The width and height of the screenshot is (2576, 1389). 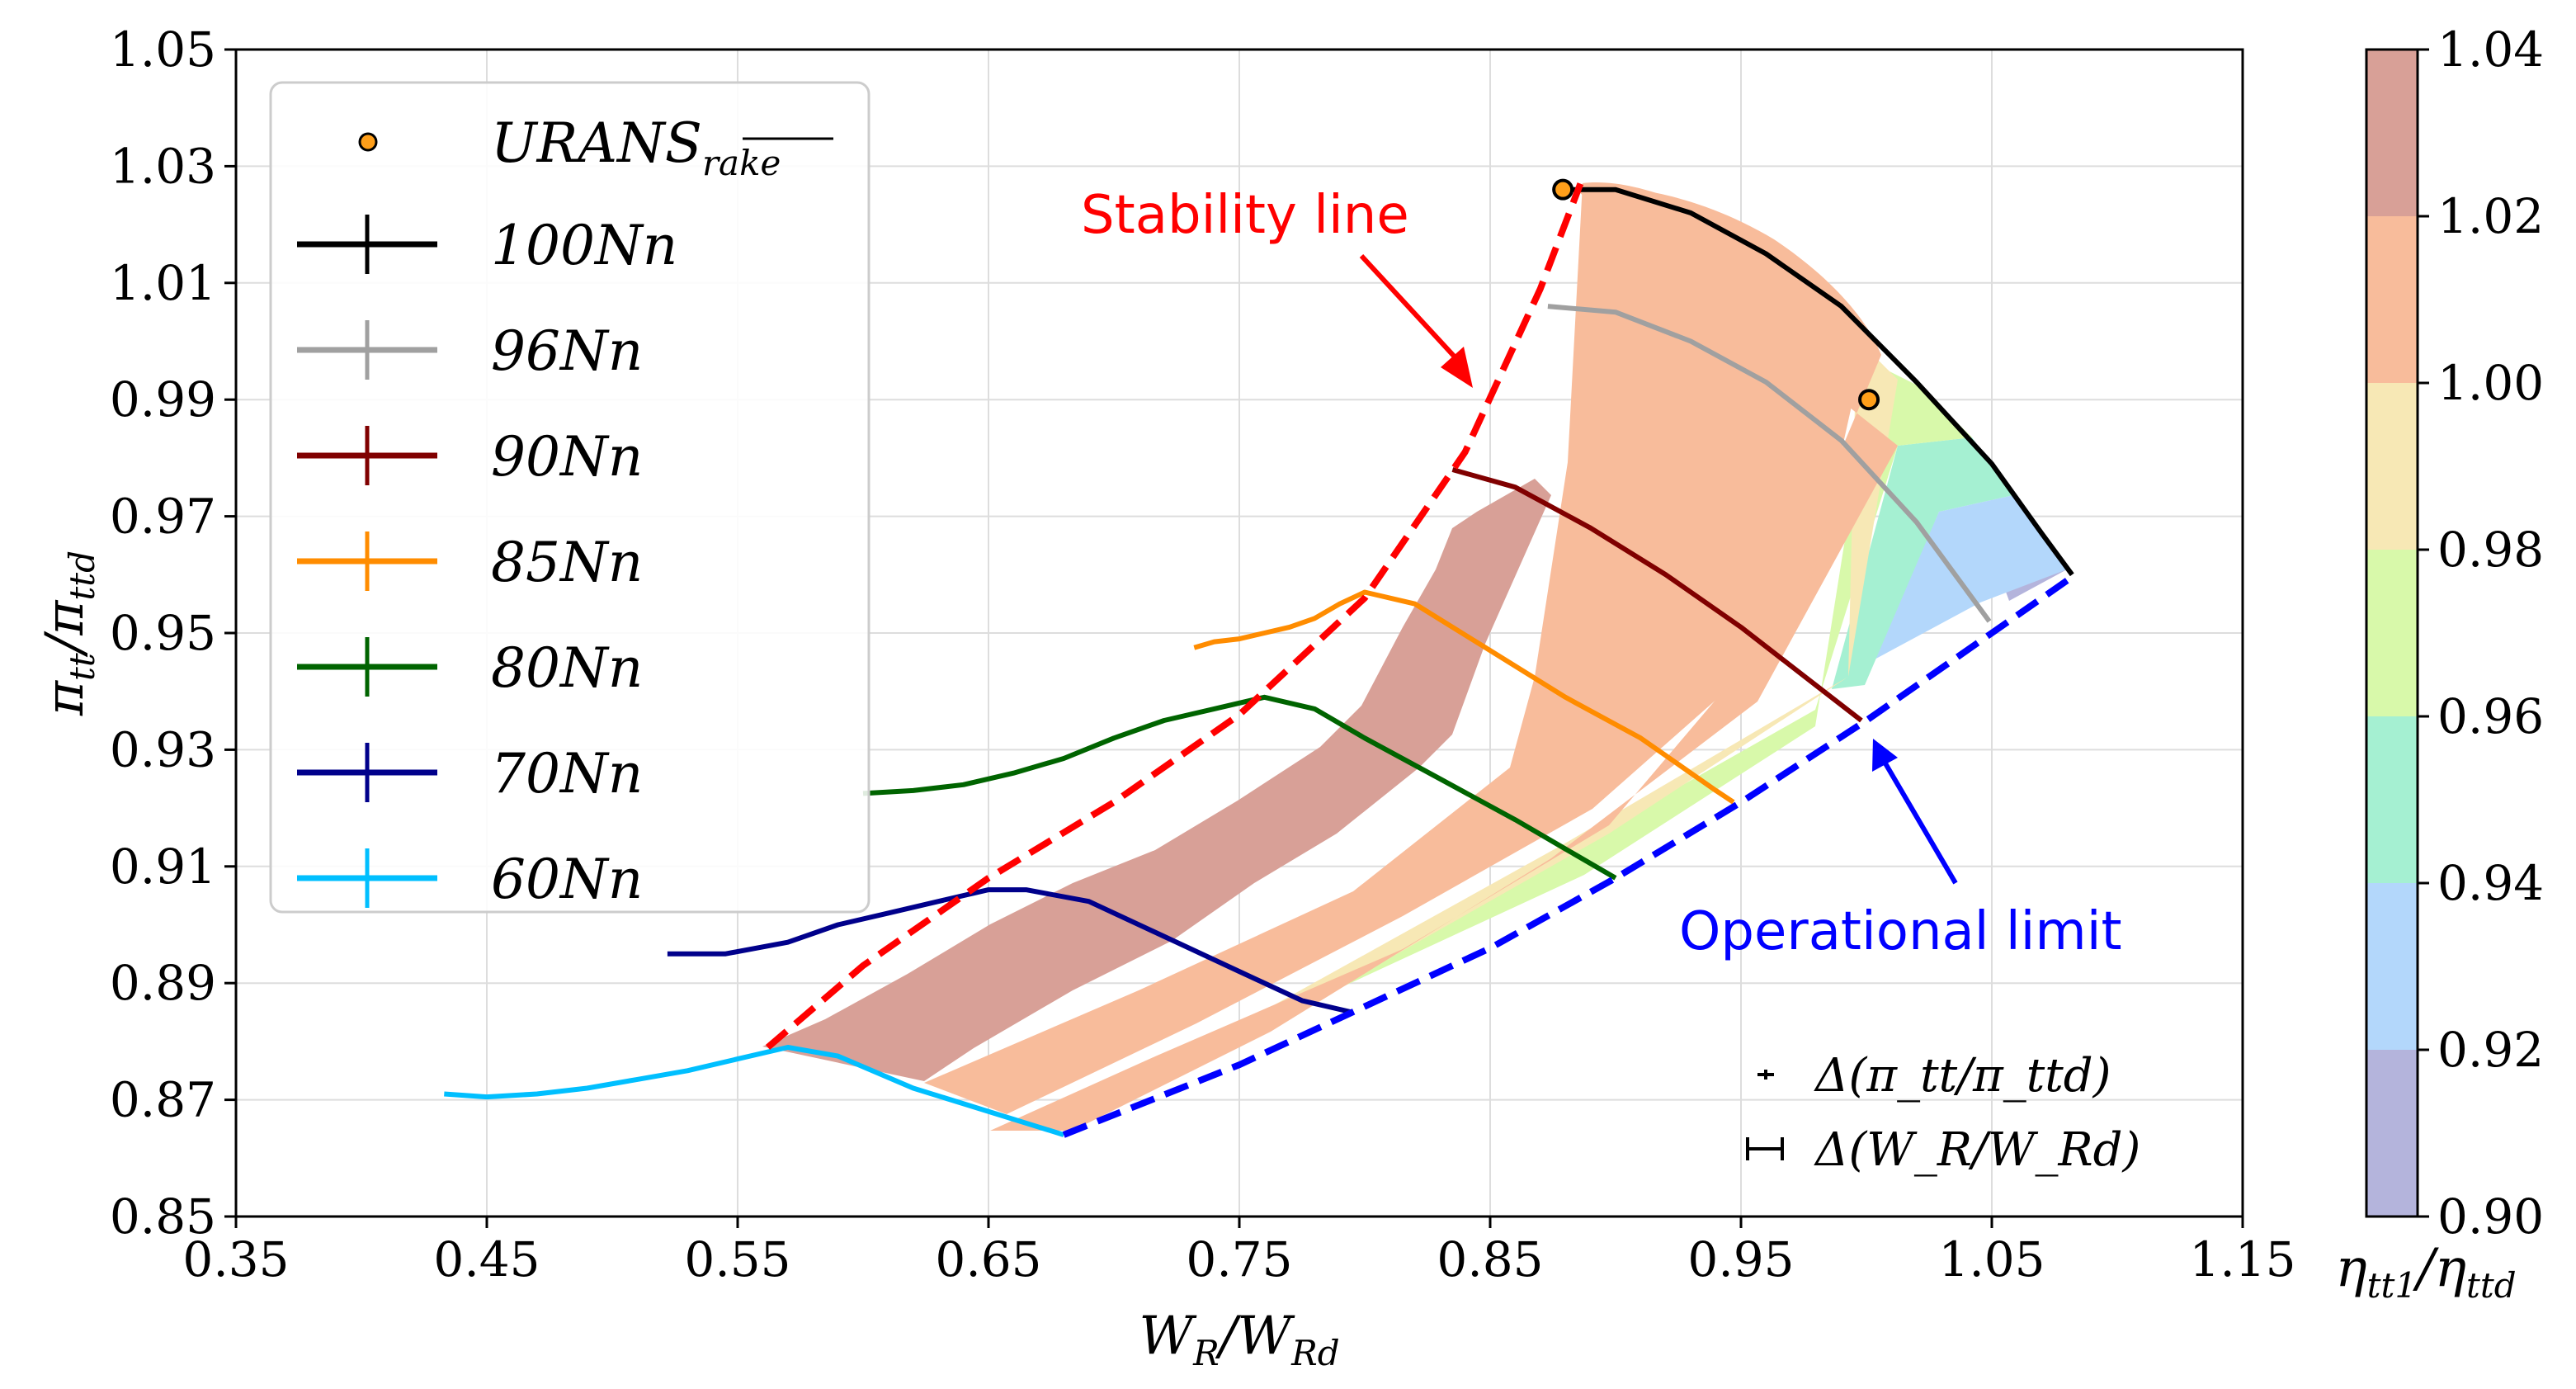 I want to click on colorbar-tick-label-0-92: 0.92, so click(x=2490, y=1050).